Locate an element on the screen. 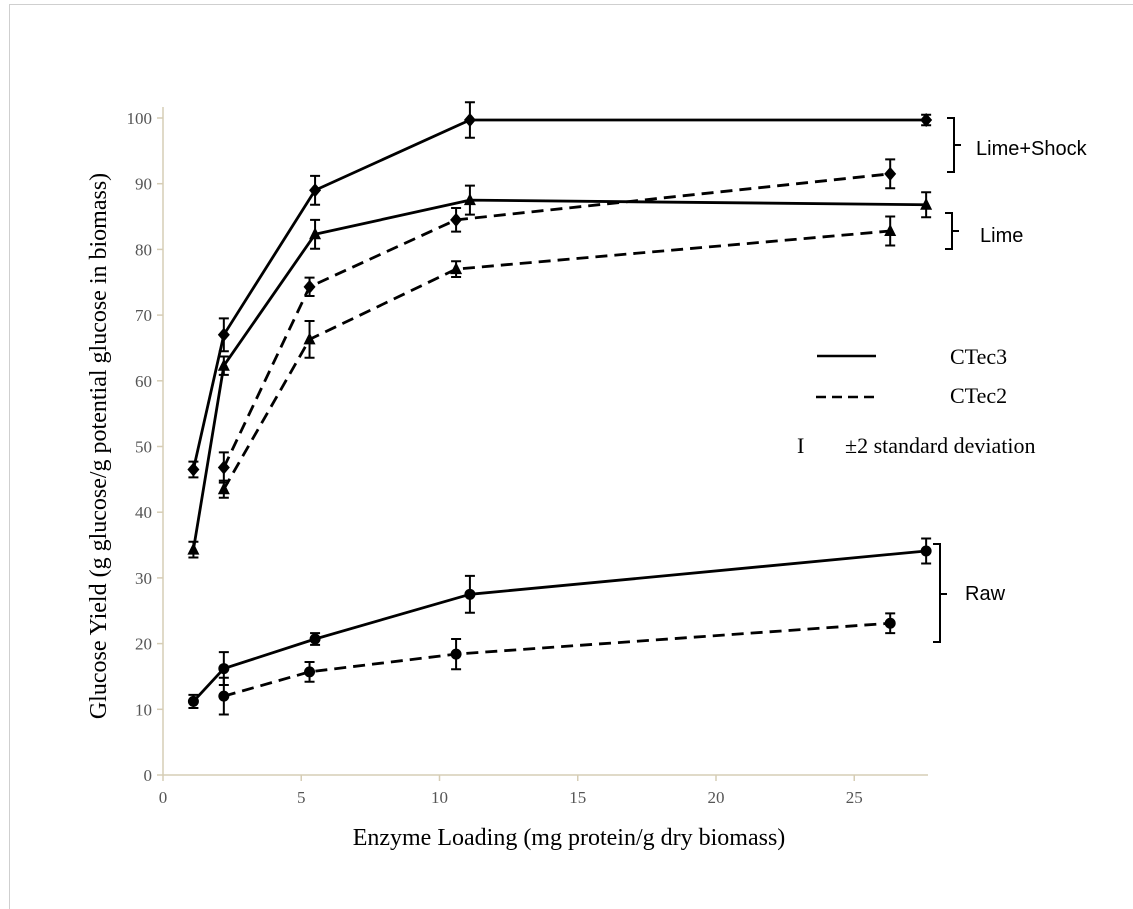 The width and height of the screenshot is (1133, 909). y-tick-label: 100 is located at coordinates (140, 118).